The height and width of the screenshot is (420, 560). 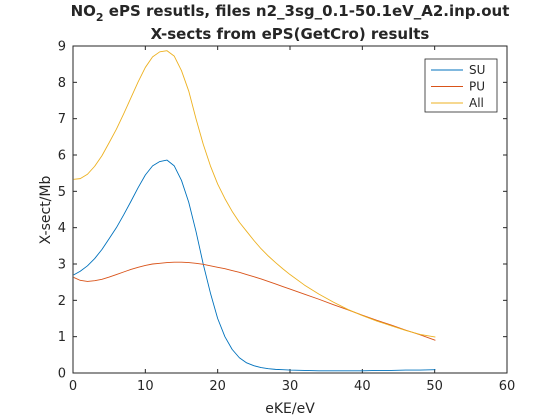 What do you see at coordinates (290, 409) in the screenshot?
I see `x-axis-label: eKE/eV` at bounding box center [290, 409].